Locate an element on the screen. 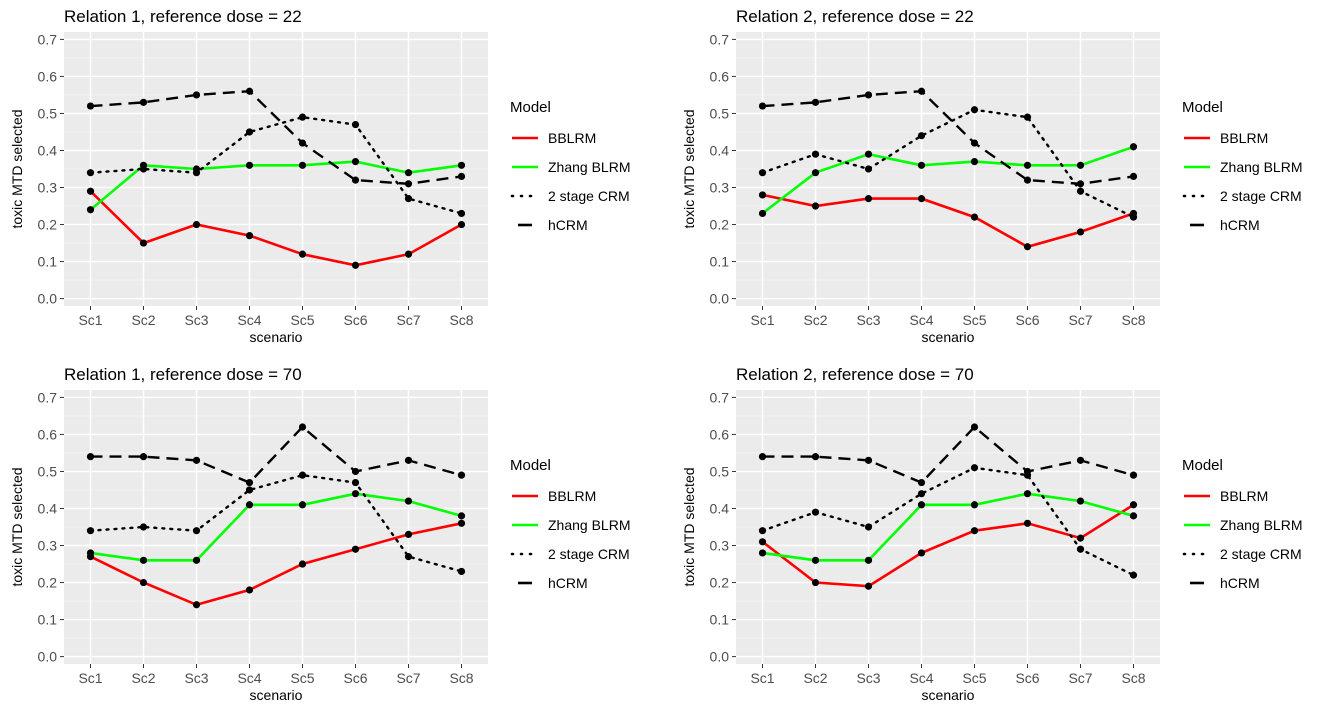  x-tick-label: Sc5 is located at coordinates (302, 320).